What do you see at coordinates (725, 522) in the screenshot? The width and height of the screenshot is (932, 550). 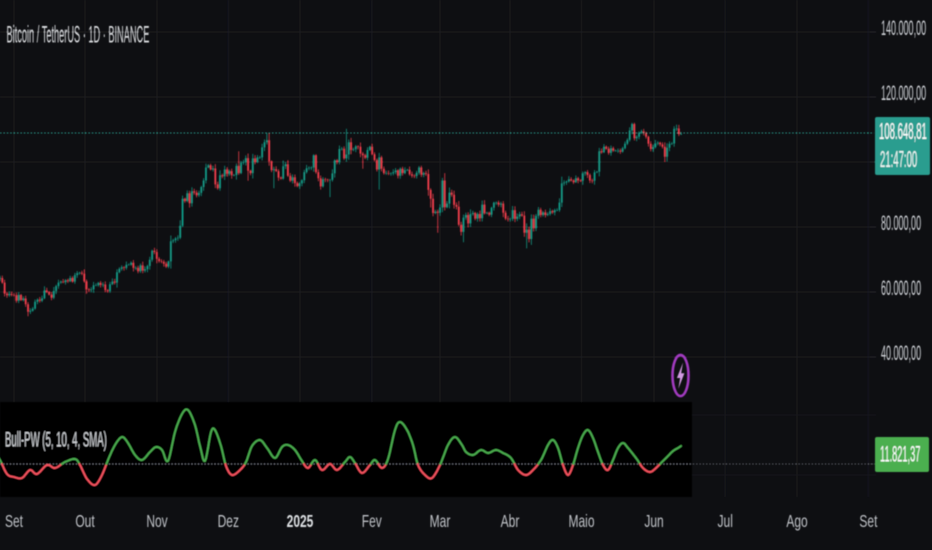 I see `svg-text: Jul` at bounding box center [725, 522].